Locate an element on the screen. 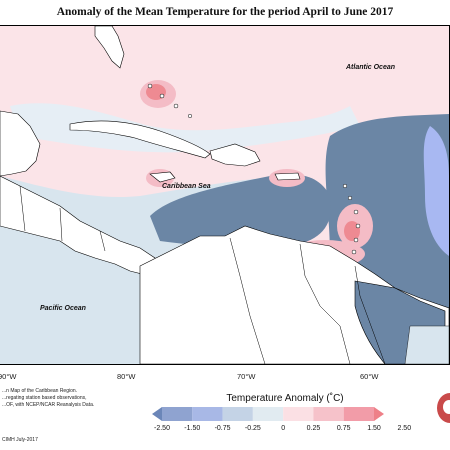 This screenshot has width=450, height=450. credit-line-3: ...OF, with NCEP/NCAR Reanalysis Data. is located at coordinates (48, 405).